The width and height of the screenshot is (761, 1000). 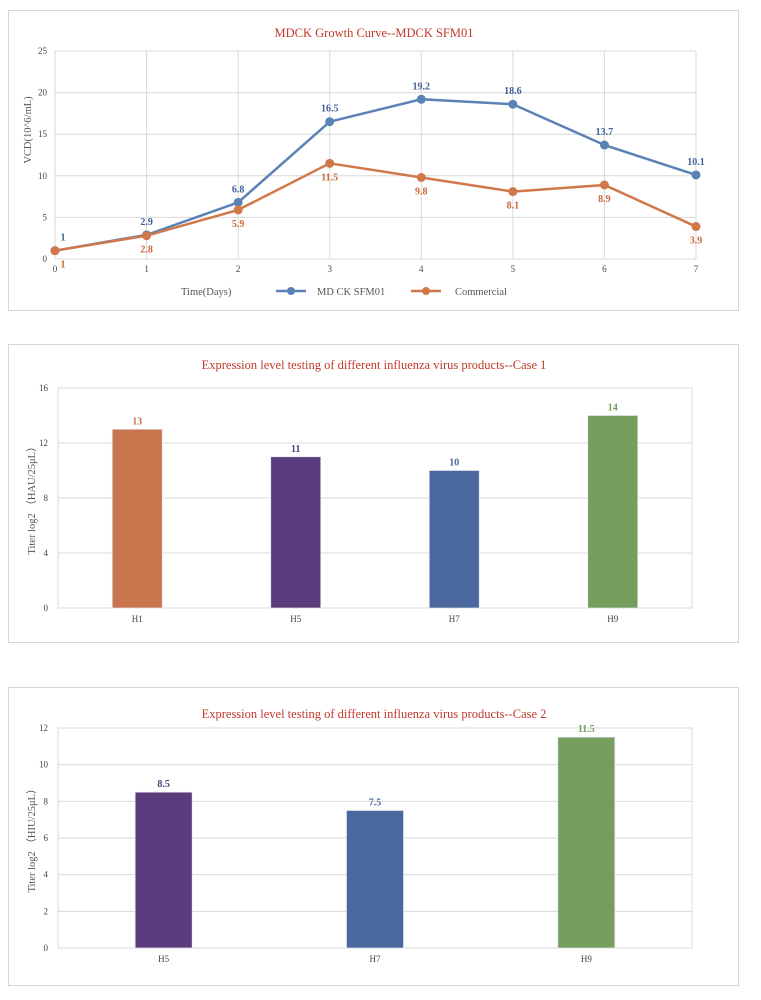 What do you see at coordinates (146, 250) in the screenshot?
I see `data-label: 2.8` at bounding box center [146, 250].